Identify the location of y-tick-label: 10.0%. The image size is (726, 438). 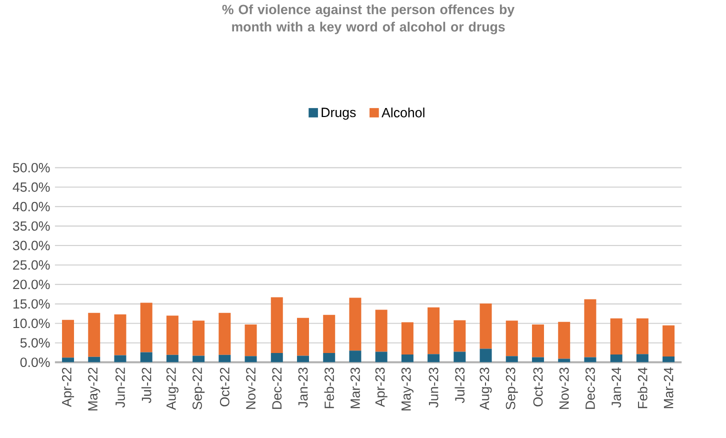
(31, 323).